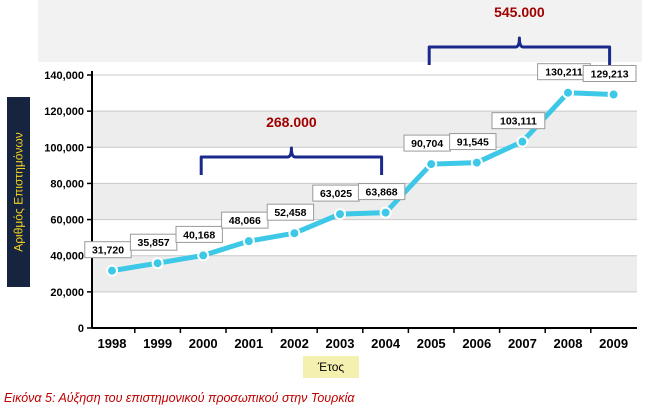  What do you see at coordinates (519, 12) in the screenshot?
I see `annotation-label: 545.000` at bounding box center [519, 12].